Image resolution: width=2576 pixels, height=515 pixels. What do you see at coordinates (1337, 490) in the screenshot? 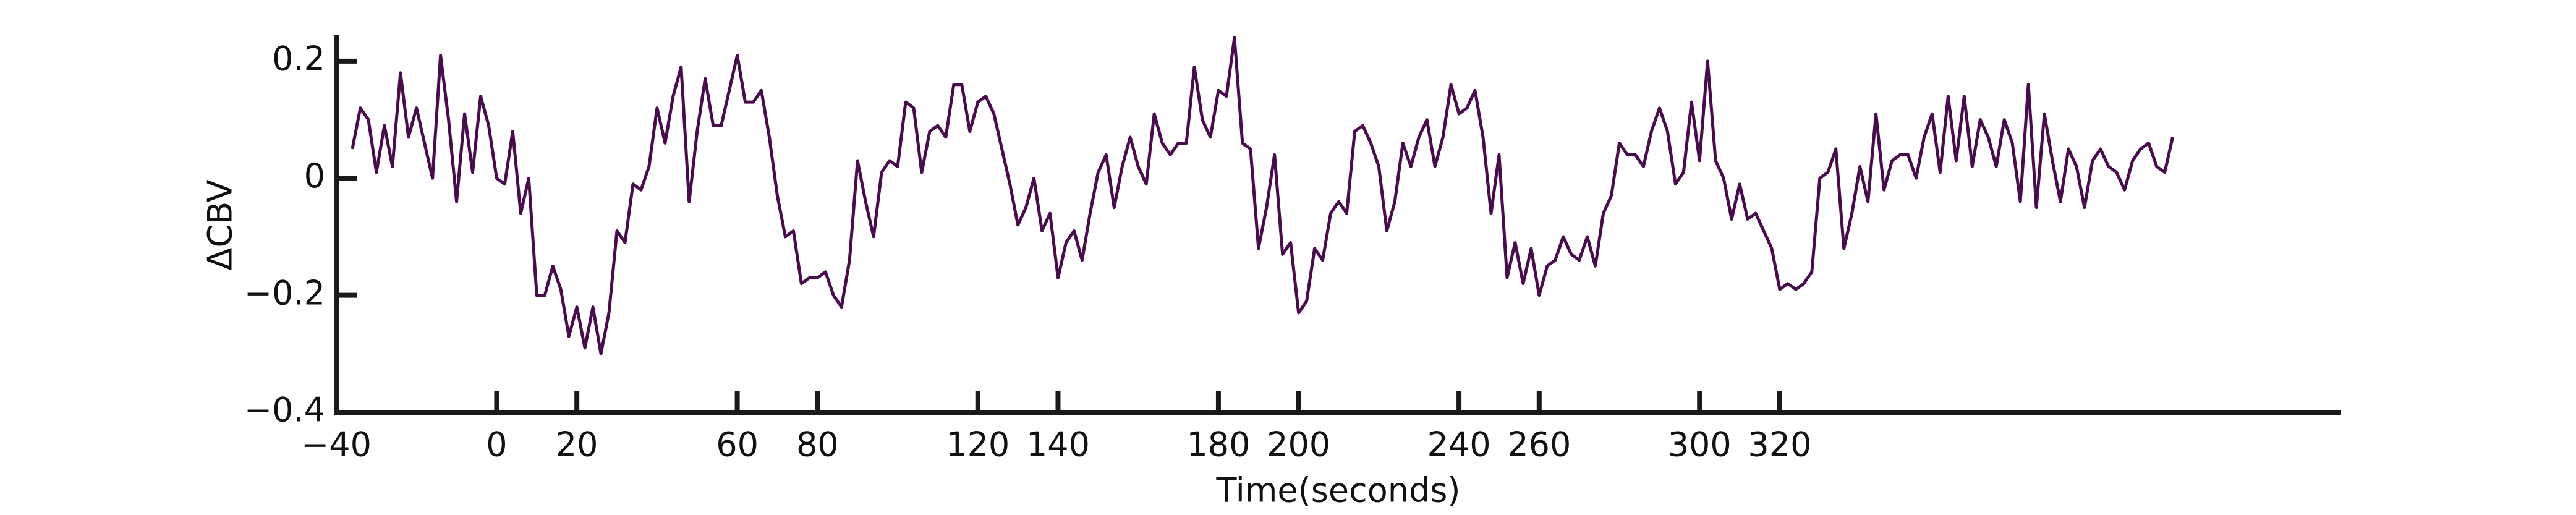
I see `x-axis-label: Time(seconds)` at bounding box center [1337, 490].